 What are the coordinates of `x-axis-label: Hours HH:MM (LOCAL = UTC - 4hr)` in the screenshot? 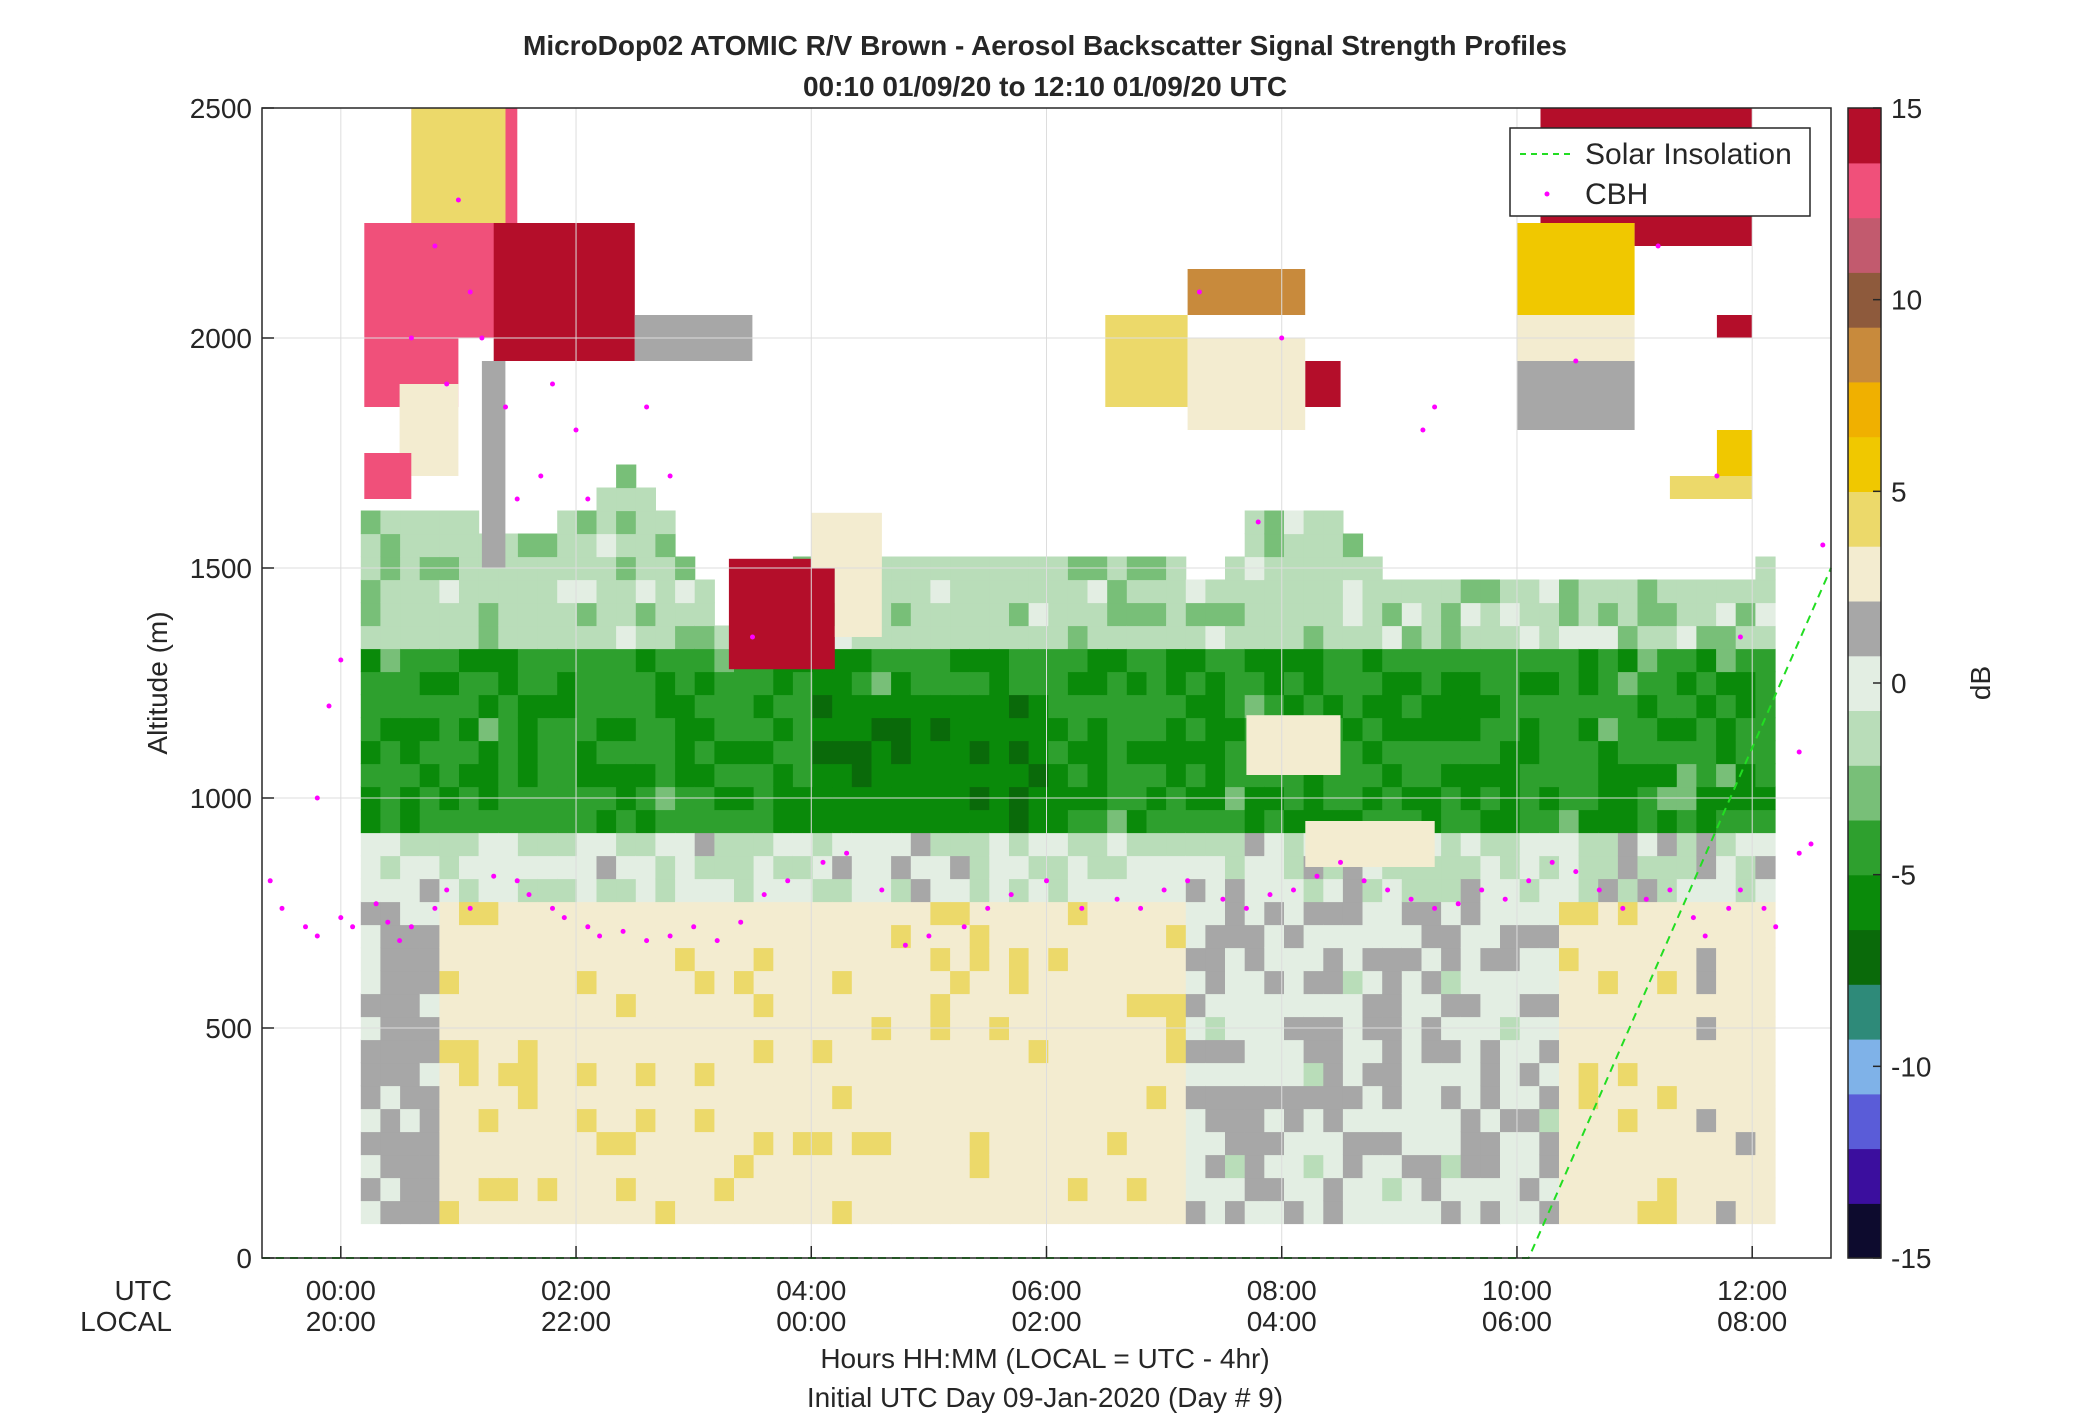 It's located at (1044, 1358).